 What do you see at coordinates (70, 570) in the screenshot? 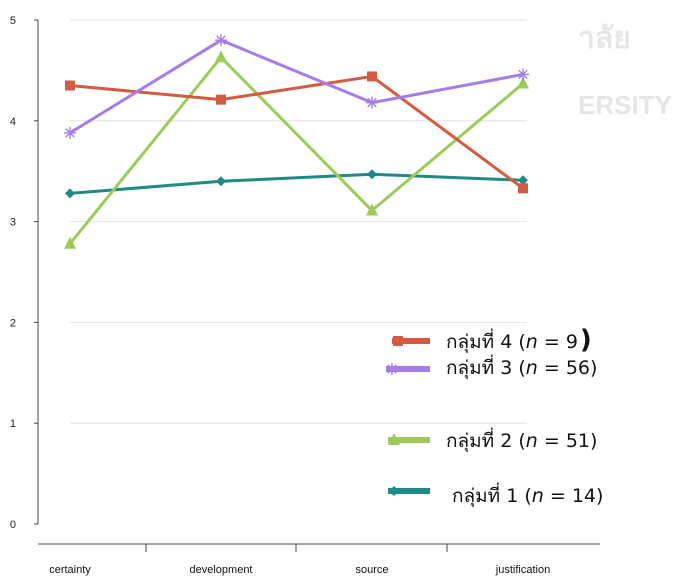
I see `x-category-label: certainty` at bounding box center [70, 570].